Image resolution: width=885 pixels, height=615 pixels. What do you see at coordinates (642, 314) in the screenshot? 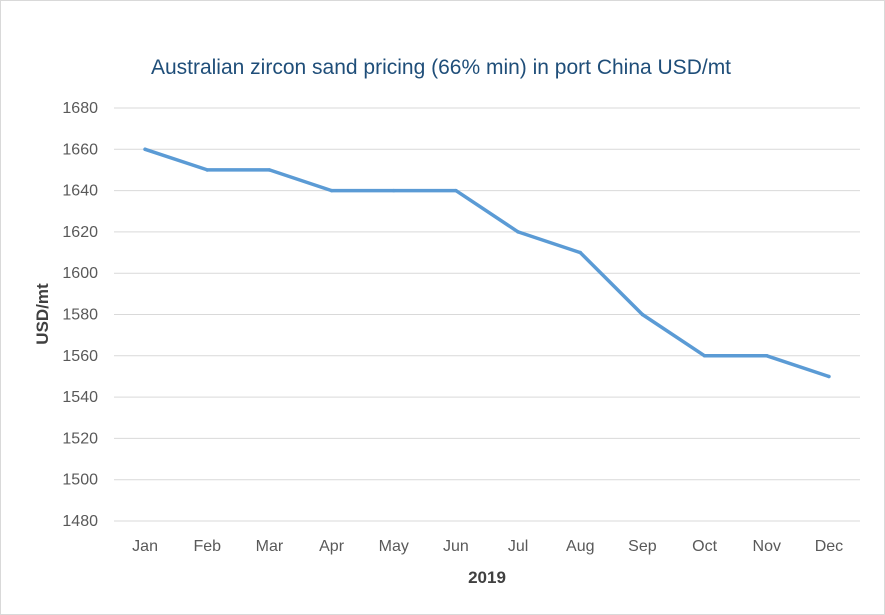
I see `data-point-sep` at bounding box center [642, 314].